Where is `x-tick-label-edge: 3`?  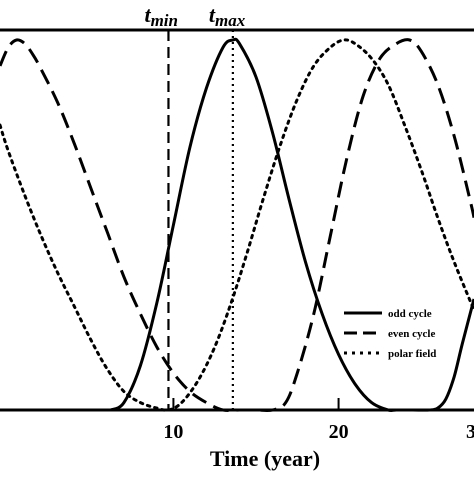 x-tick-label-edge: 3 is located at coordinates (470, 432).